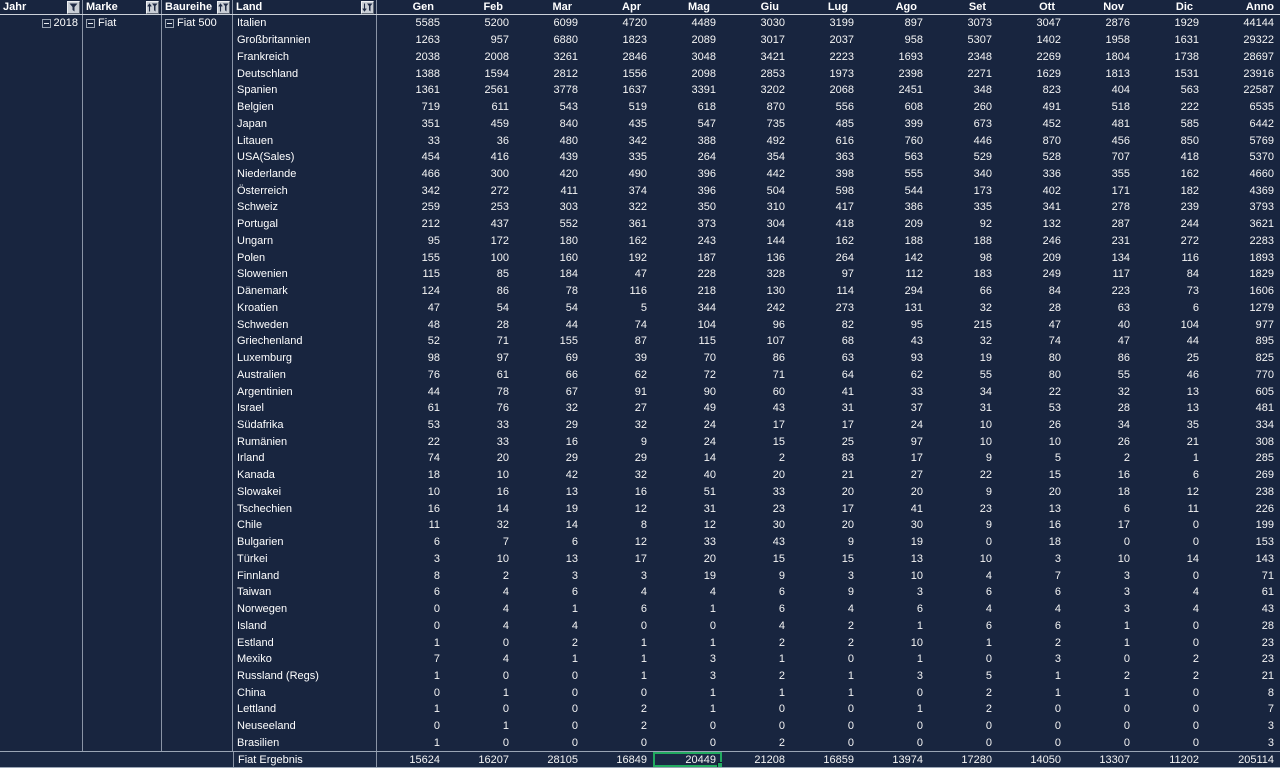  Describe the element at coordinates (1261, 240) in the screenshot. I see `cell-value: 2283` at that location.